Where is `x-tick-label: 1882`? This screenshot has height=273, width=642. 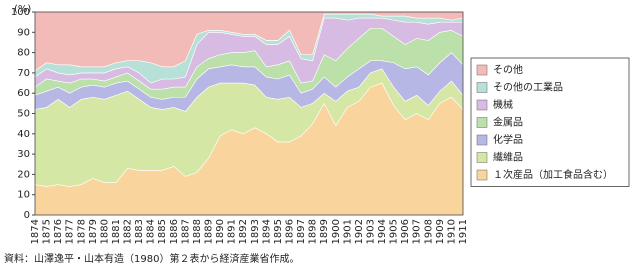 x-tick-label: 1882 is located at coordinates (128, 231).